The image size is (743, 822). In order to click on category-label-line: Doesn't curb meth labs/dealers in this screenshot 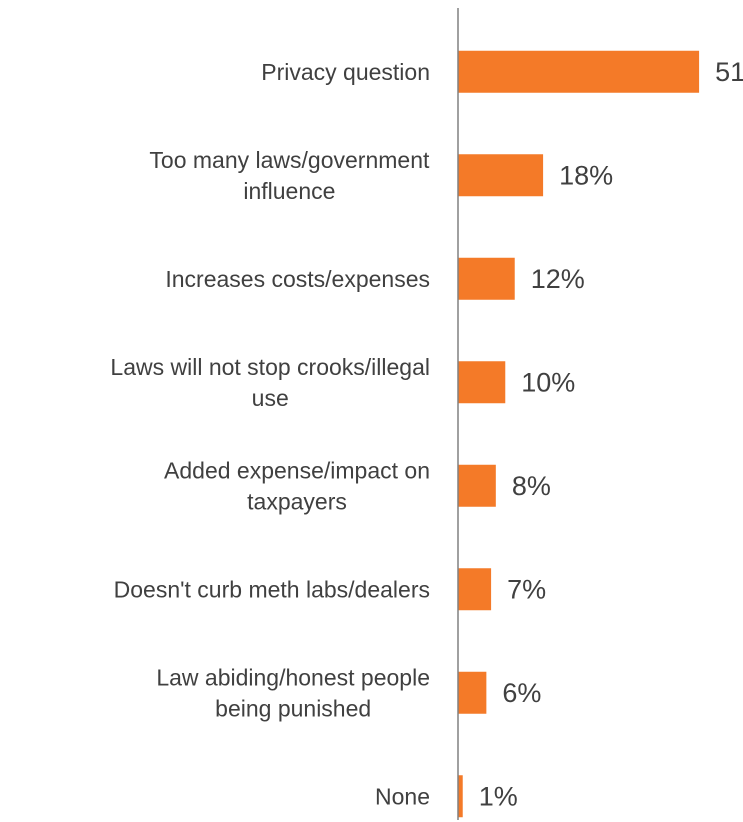, I will do `click(272, 589)`.